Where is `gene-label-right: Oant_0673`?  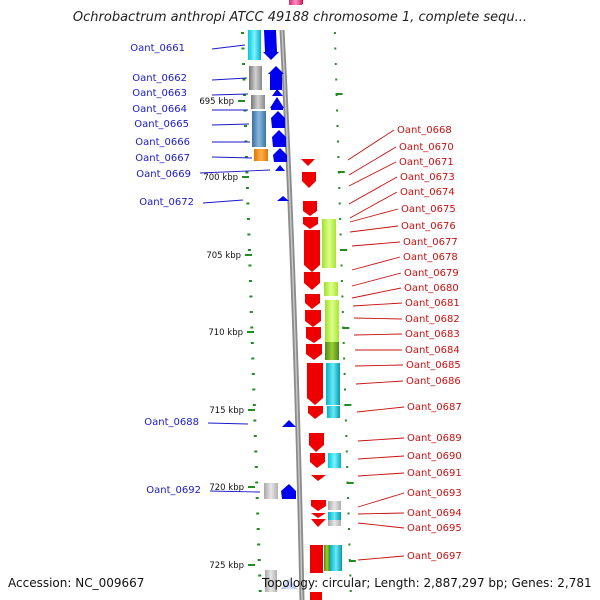
gene-label-right: Oant_0673 is located at coordinates (427, 177).